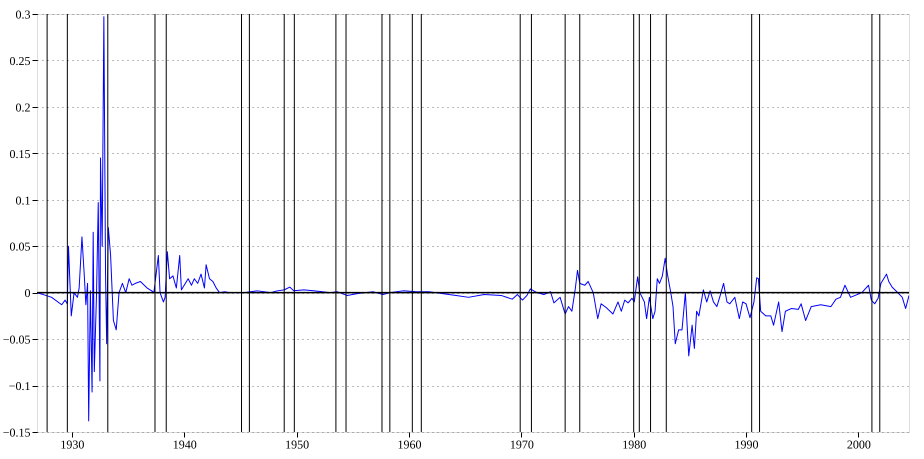 The image size is (924, 459). Describe the element at coordinates (20, 247) in the screenshot. I see `y-tick-label: 0.05` at that location.